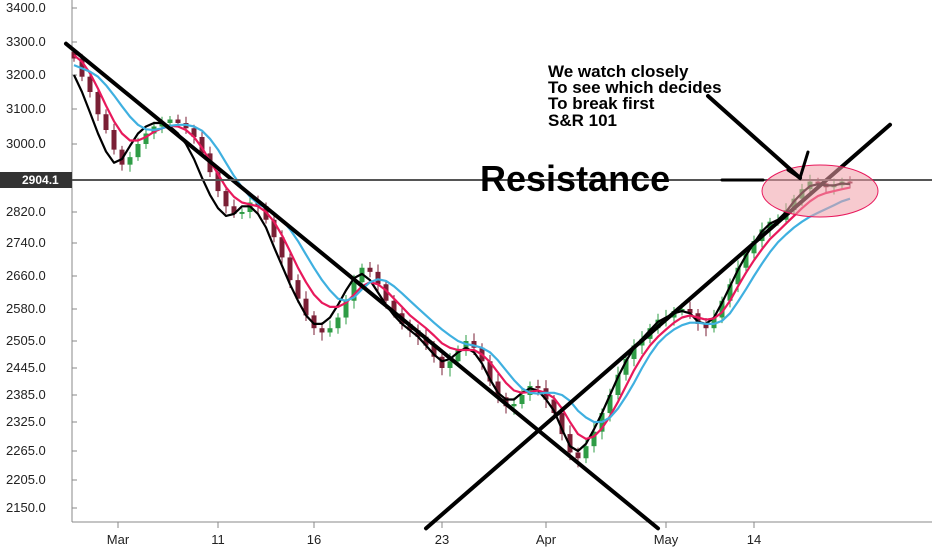 The width and height of the screenshot is (932, 550). Describe the element at coordinates (635, 87) in the screenshot. I see `note-line-2: To see which decides` at that location.